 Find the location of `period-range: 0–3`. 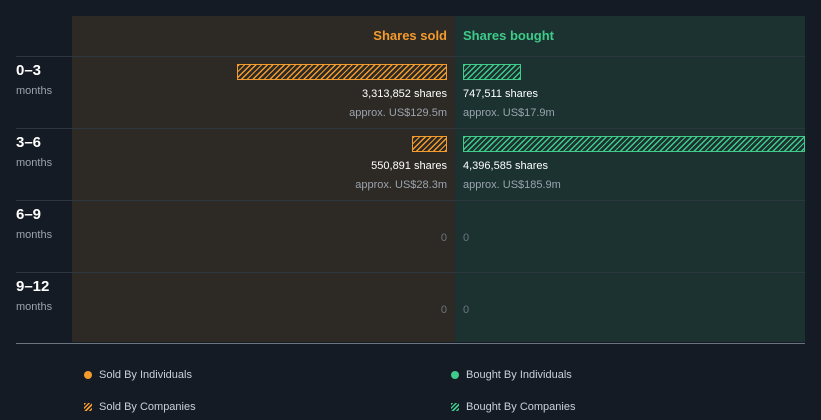

period-range: 0–3 is located at coordinates (29, 70).